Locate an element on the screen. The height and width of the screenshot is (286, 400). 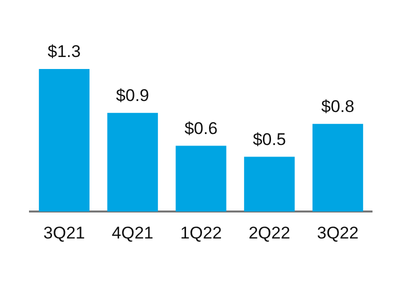
data-label: $1.3 is located at coordinates (64, 52).